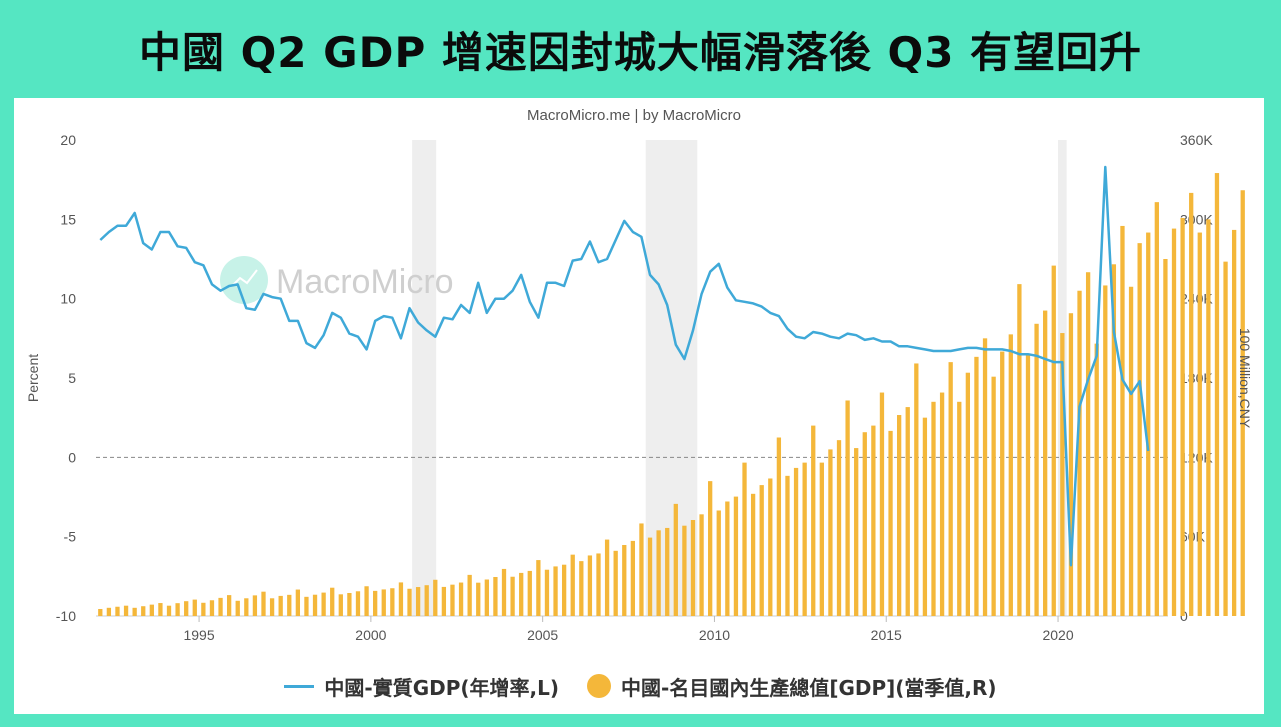 The width and height of the screenshot is (1281, 727). I want to click on page-title: 中國 Q2 GDP 增速因封城大幅滑落後 Q3 有望回升, so click(640, 52).